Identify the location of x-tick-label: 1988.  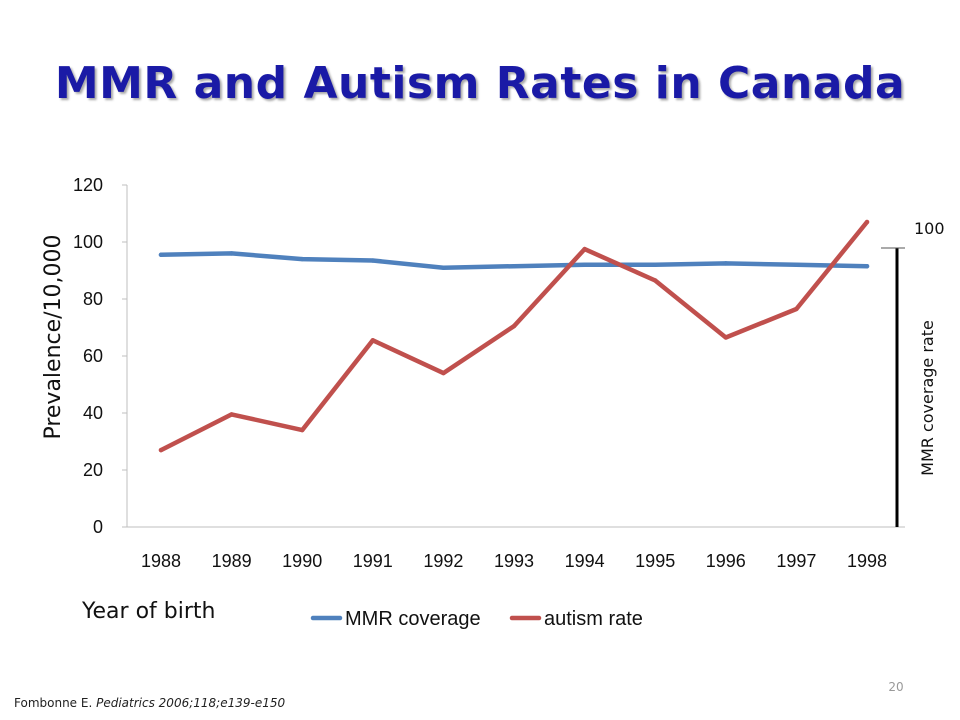
(161, 561).